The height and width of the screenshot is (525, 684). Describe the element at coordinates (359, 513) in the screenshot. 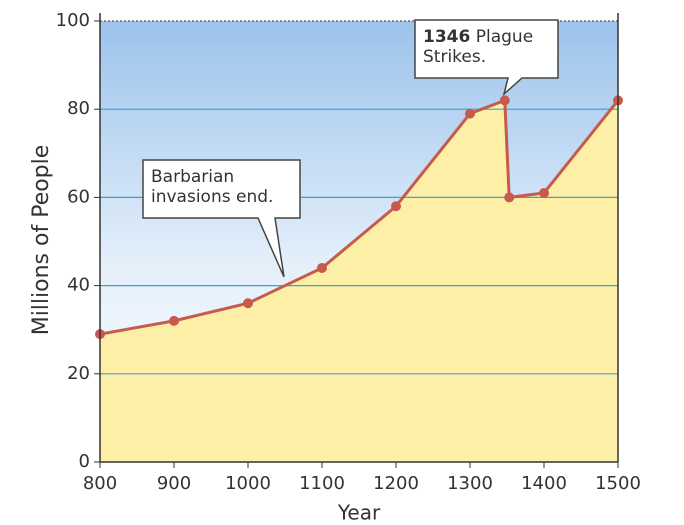

I see `x-axis-label: Year` at that location.